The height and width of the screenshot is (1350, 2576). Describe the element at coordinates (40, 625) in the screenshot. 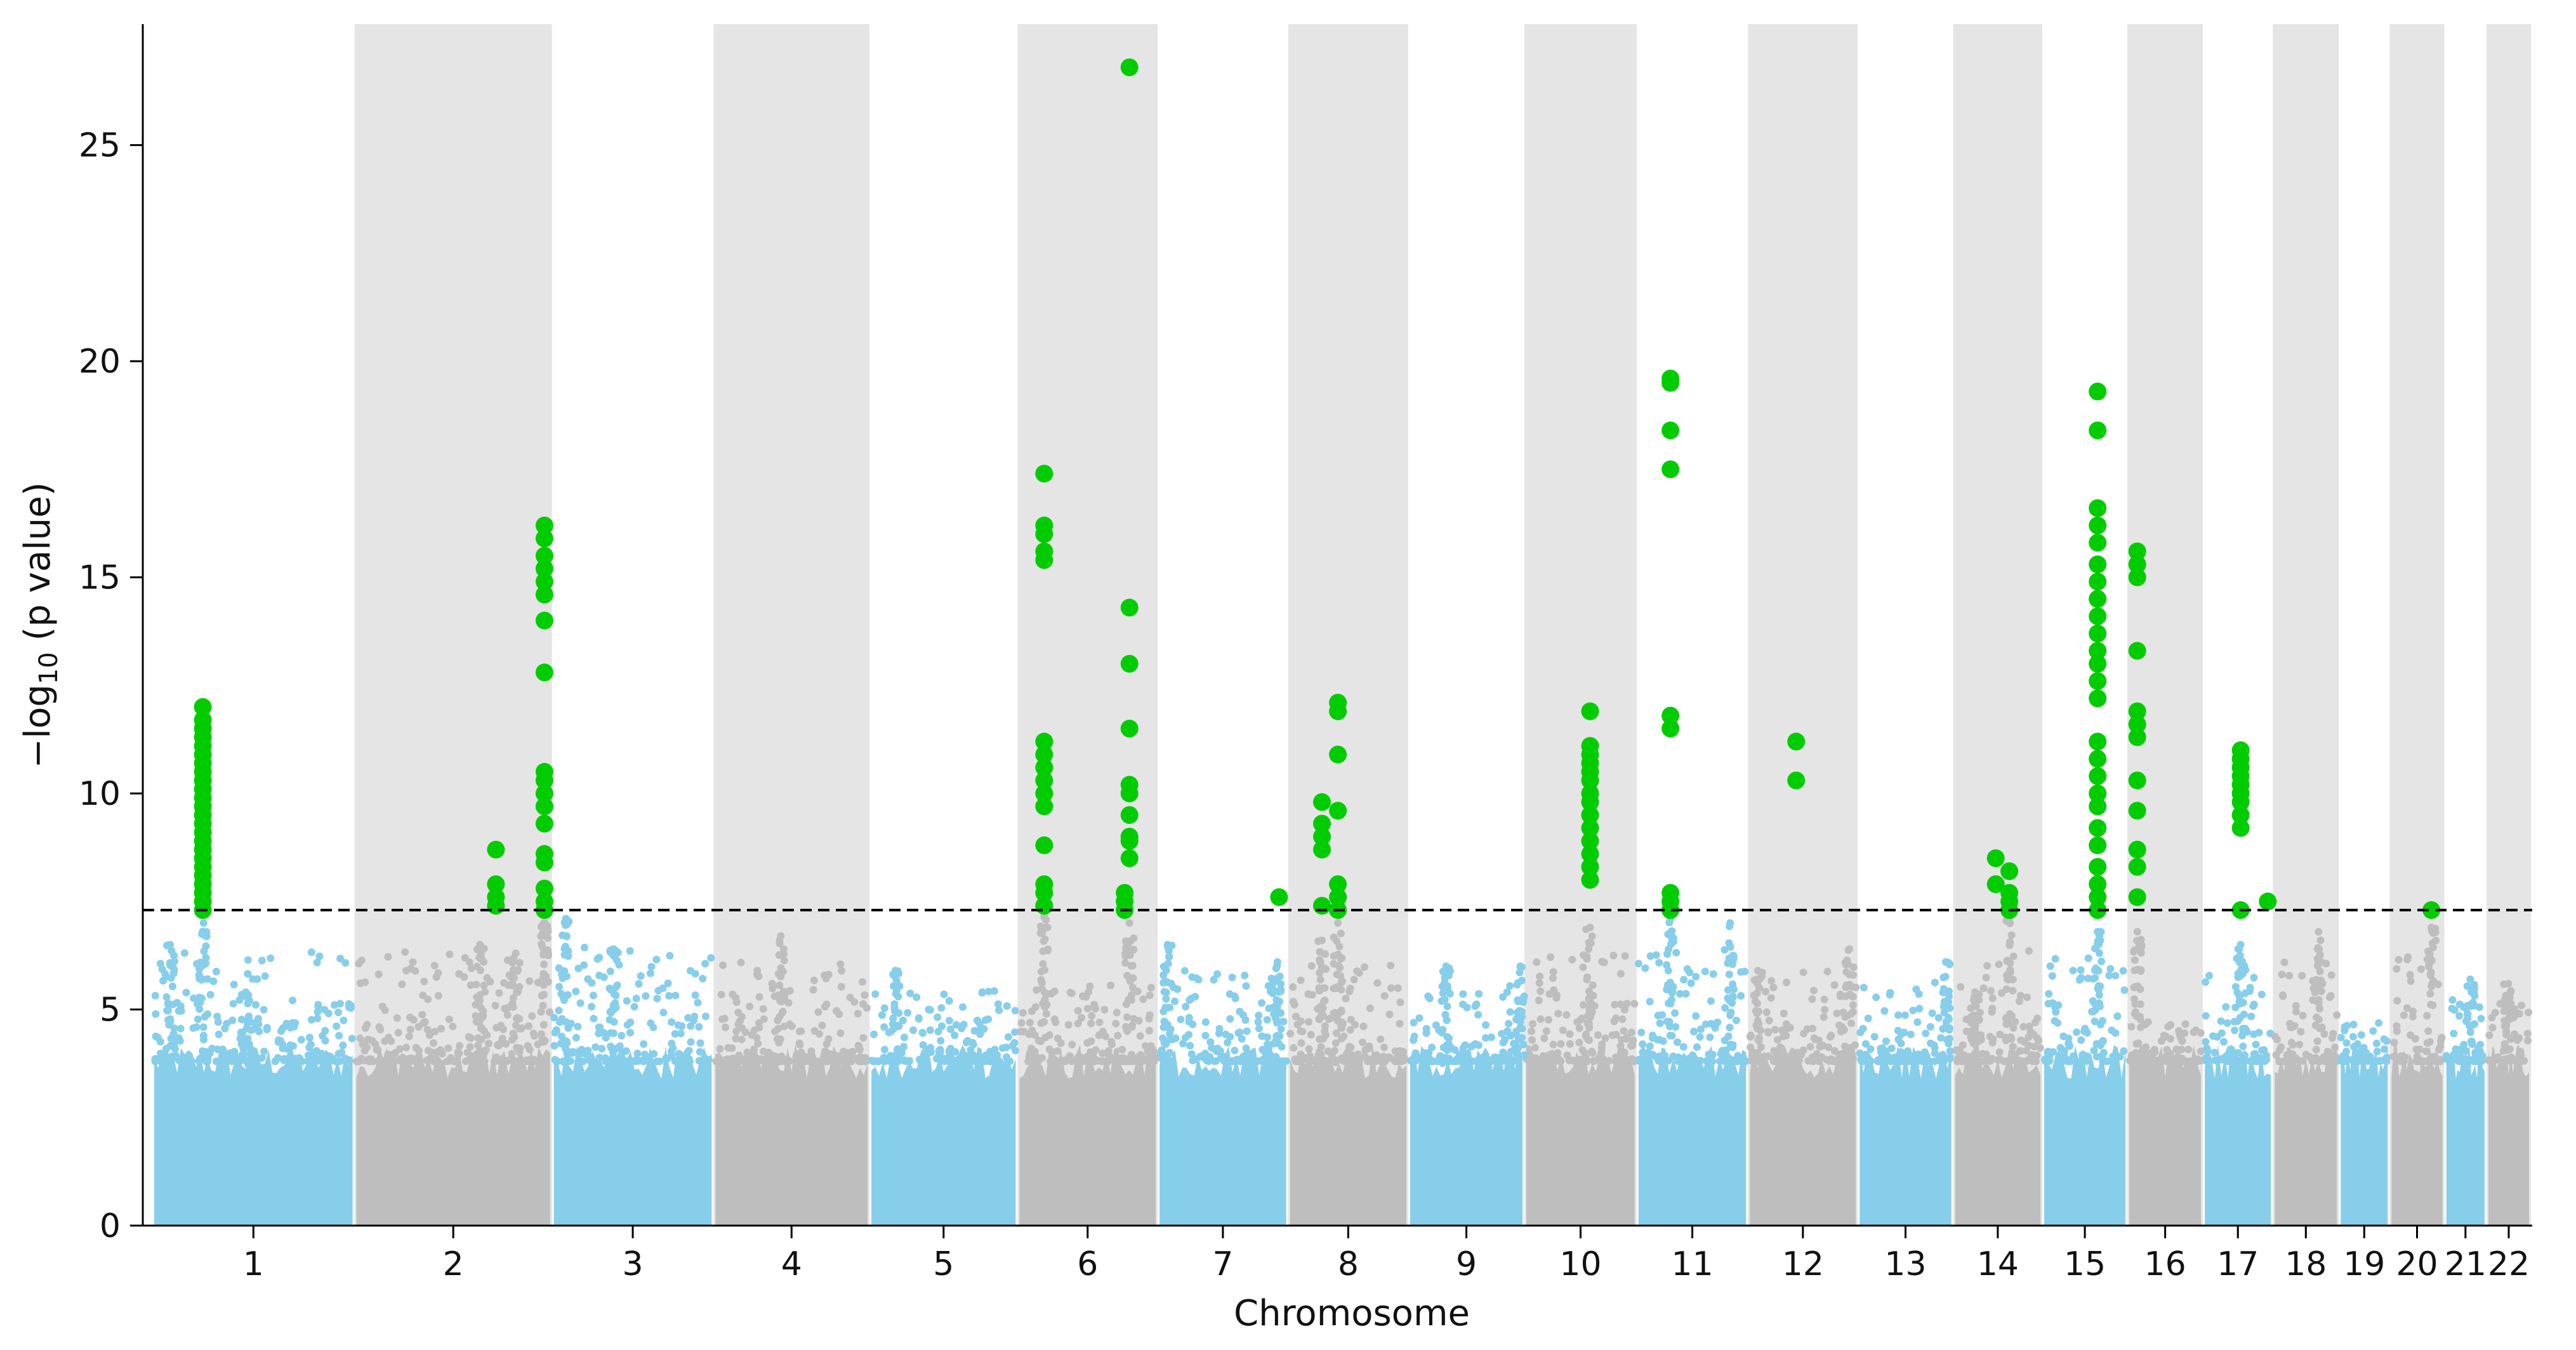

I see `y-axis-label: −log10 (p value)` at that location.